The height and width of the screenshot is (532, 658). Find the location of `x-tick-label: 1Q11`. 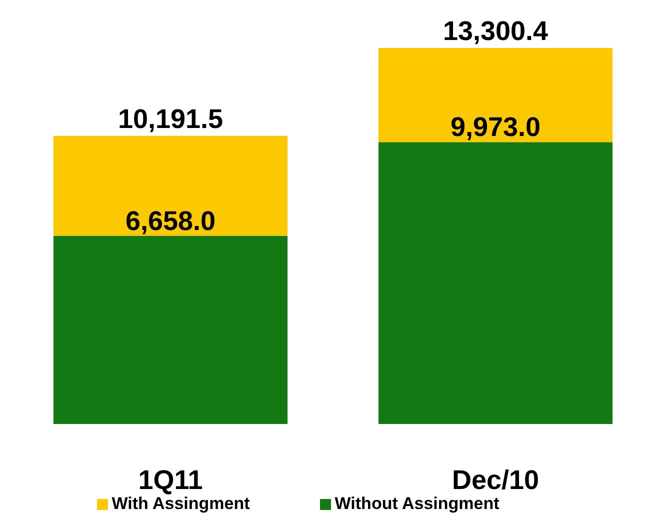

x-tick-label: 1Q11 is located at coordinates (170, 480).